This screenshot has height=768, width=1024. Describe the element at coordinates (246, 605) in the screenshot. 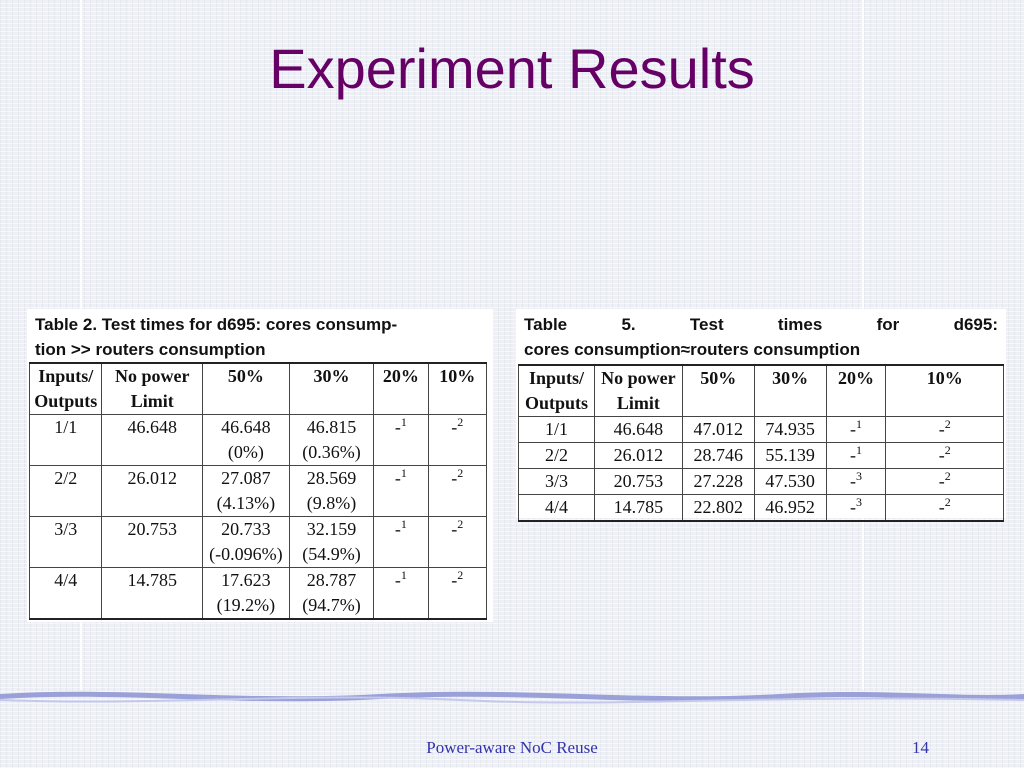

I see `table2-cell-50-pct: (19.2%)` at that location.